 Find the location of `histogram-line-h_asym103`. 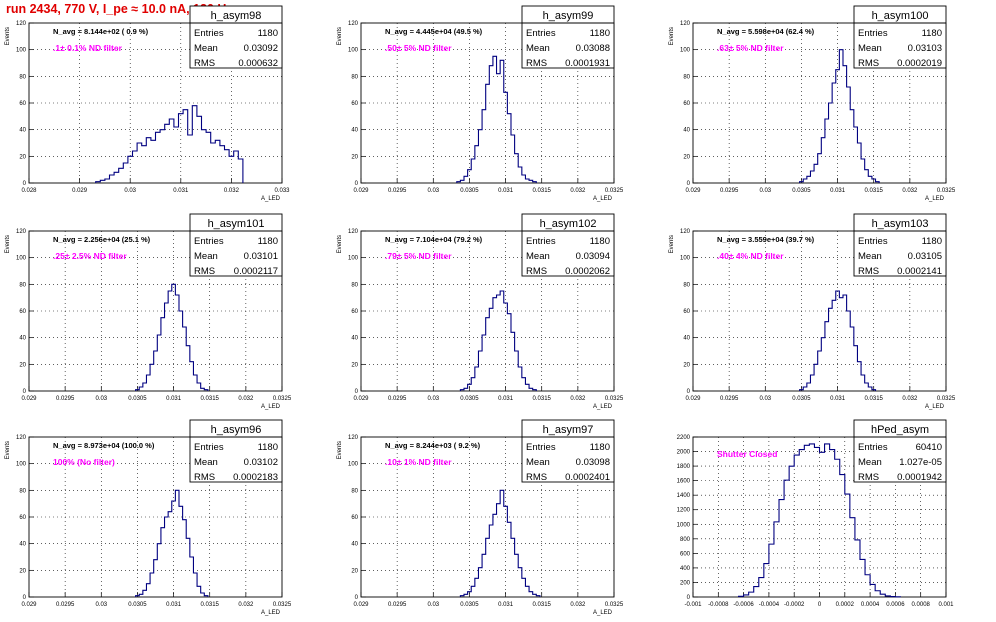

histogram-line-h_asym103 is located at coordinates (838, 340).